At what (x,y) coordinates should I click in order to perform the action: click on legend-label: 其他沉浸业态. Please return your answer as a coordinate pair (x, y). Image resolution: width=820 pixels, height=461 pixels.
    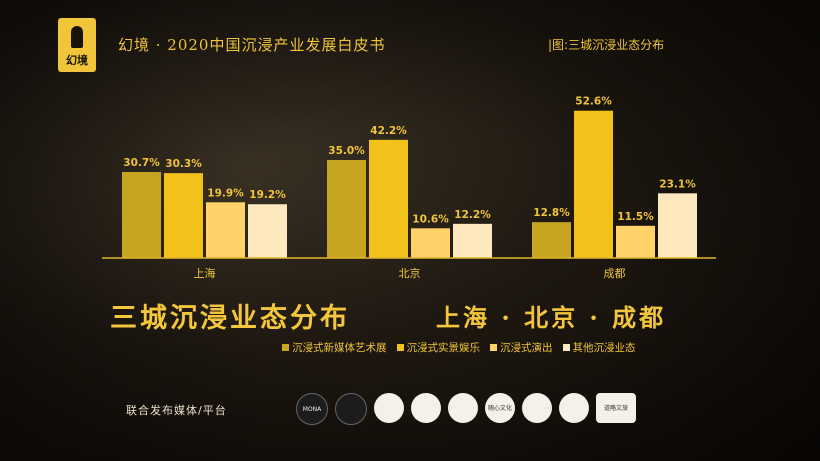
    Looking at the image, I should click on (604, 348).